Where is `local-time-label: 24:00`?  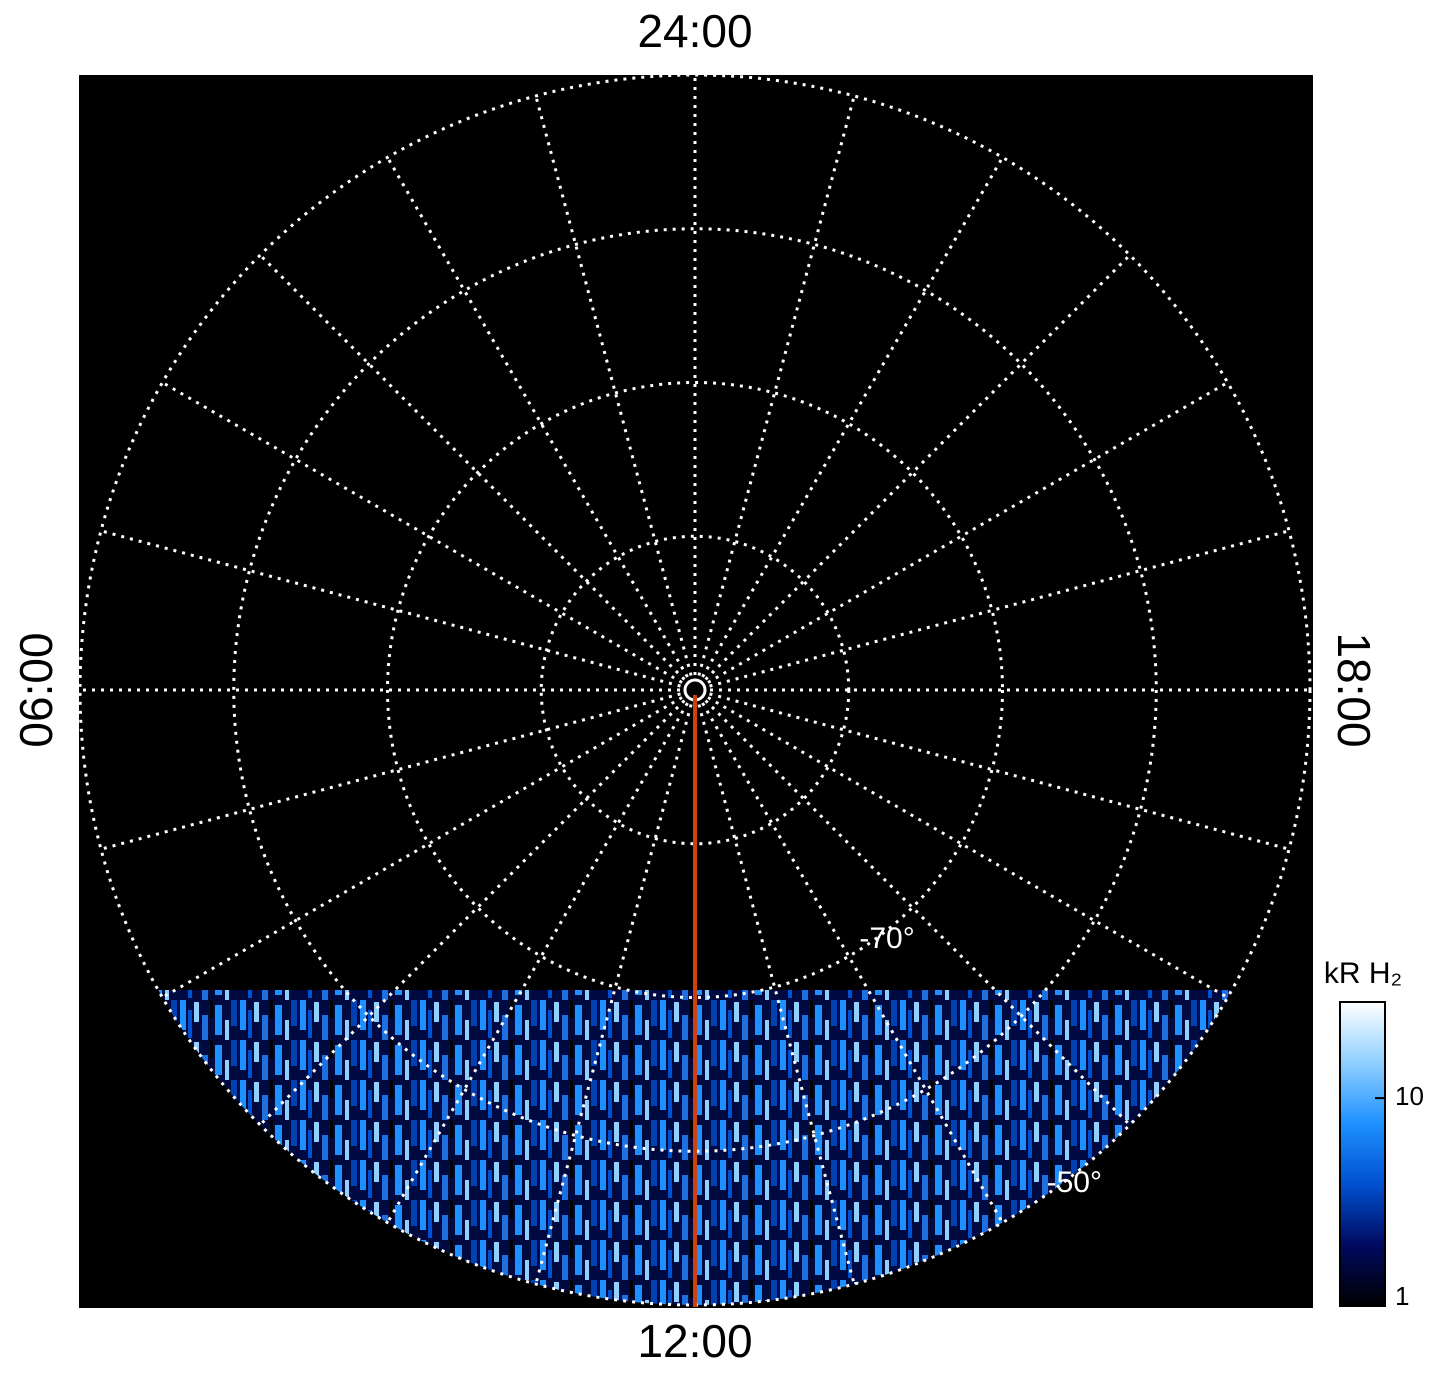
local-time-label: 24:00 is located at coordinates (694, 31).